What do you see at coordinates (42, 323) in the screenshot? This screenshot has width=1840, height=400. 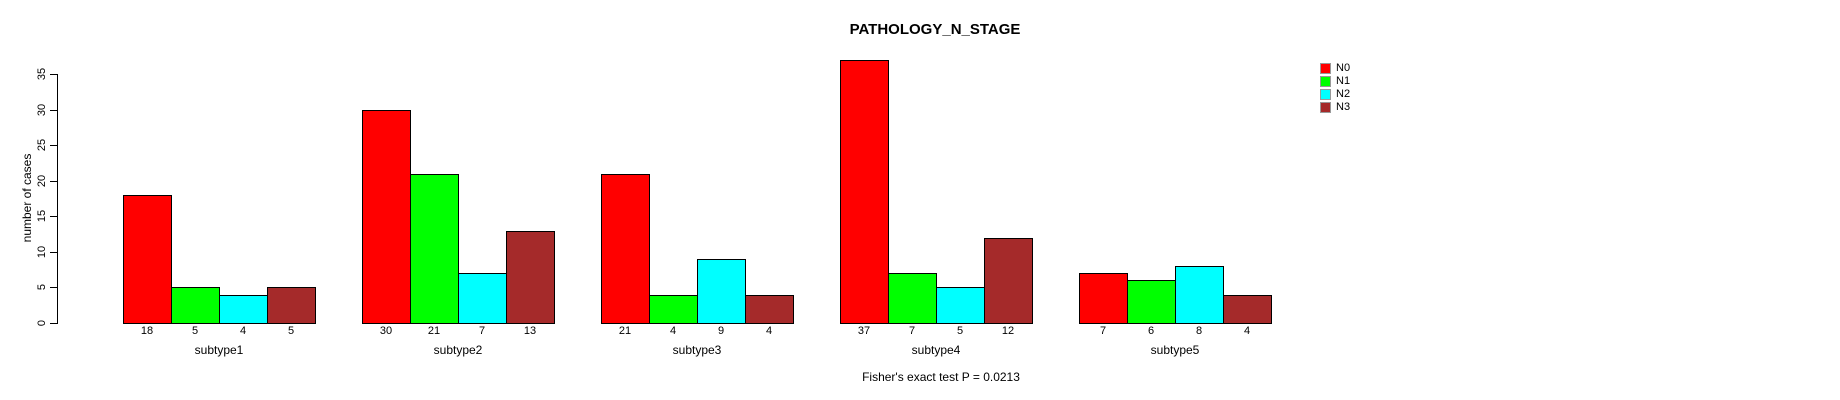 I see `y-tick-label: 0` at bounding box center [42, 323].